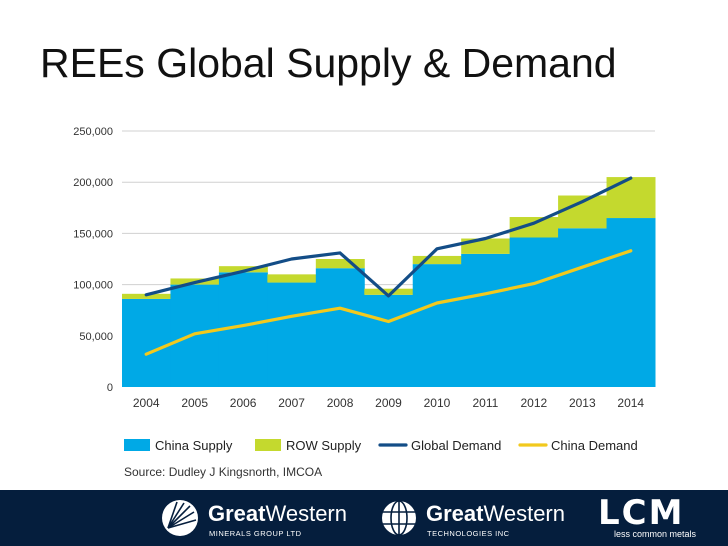 The width and height of the screenshot is (728, 546). Describe the element at coordinates (194, 403) in the screenshot. I see `x-tick-label: 2005` at that location.